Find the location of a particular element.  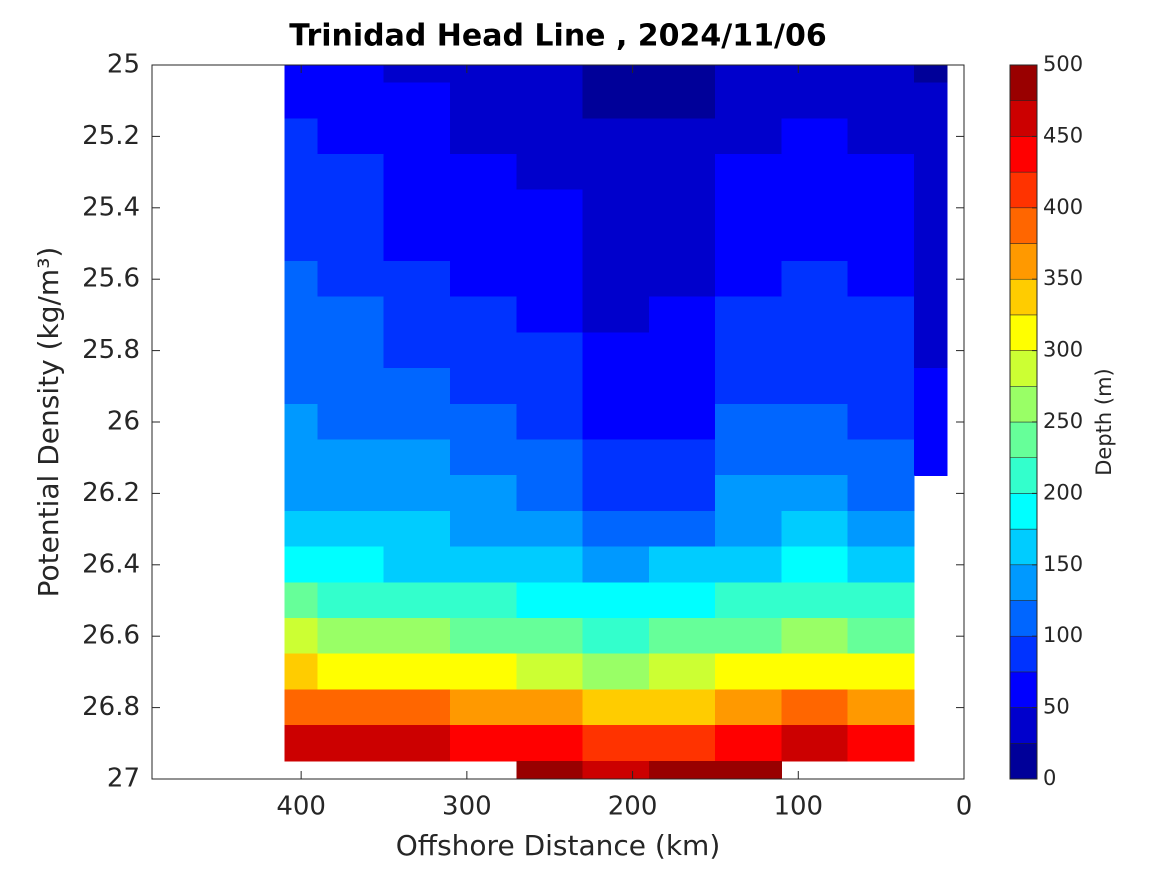

y-tick-label: 25.2 is located at coordinates (111, 136).